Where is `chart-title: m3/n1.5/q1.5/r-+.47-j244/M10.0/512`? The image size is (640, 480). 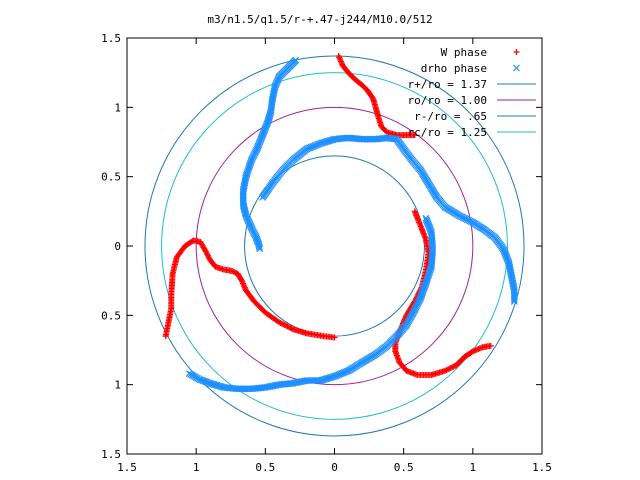
chart-title: m3/n1.5/q1.5/r-+.47-j244/M10.0/512 is located at coordinates (319, 19).